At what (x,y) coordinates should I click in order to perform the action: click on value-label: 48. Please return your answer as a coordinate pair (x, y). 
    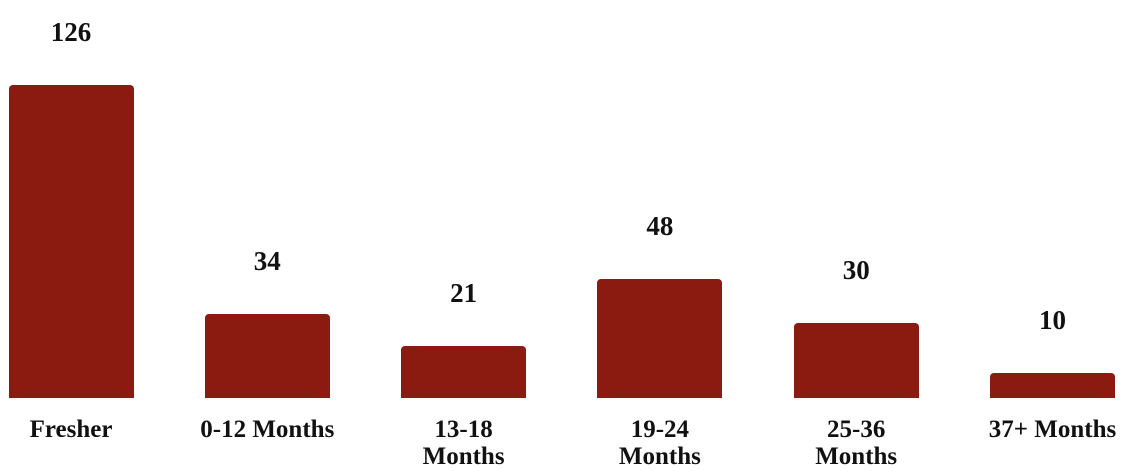
    Looking at the image, I should click on (660, 225).